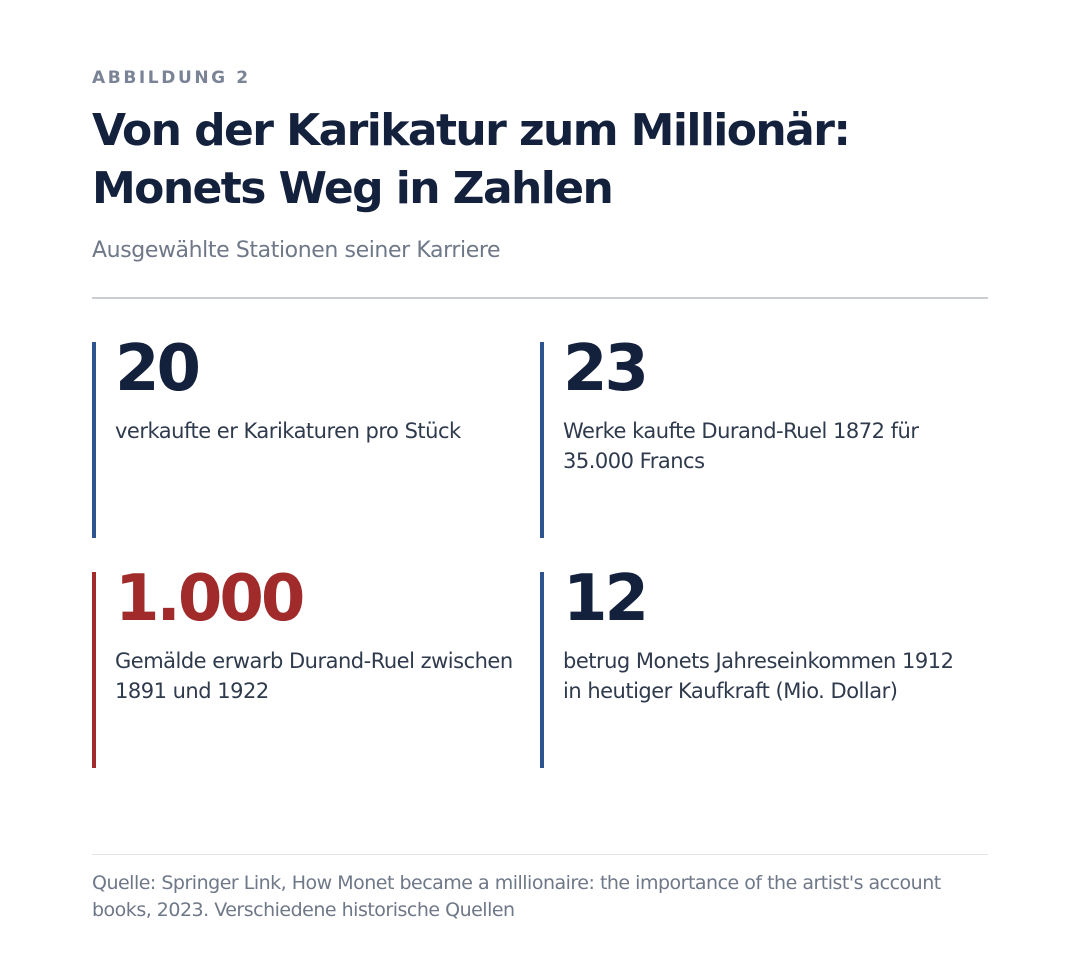 This screenshot has width=1080, height=958. I want to click on figure-subtitle: Ausgewählte Stationen seiner Karriere, so click(296, 250).